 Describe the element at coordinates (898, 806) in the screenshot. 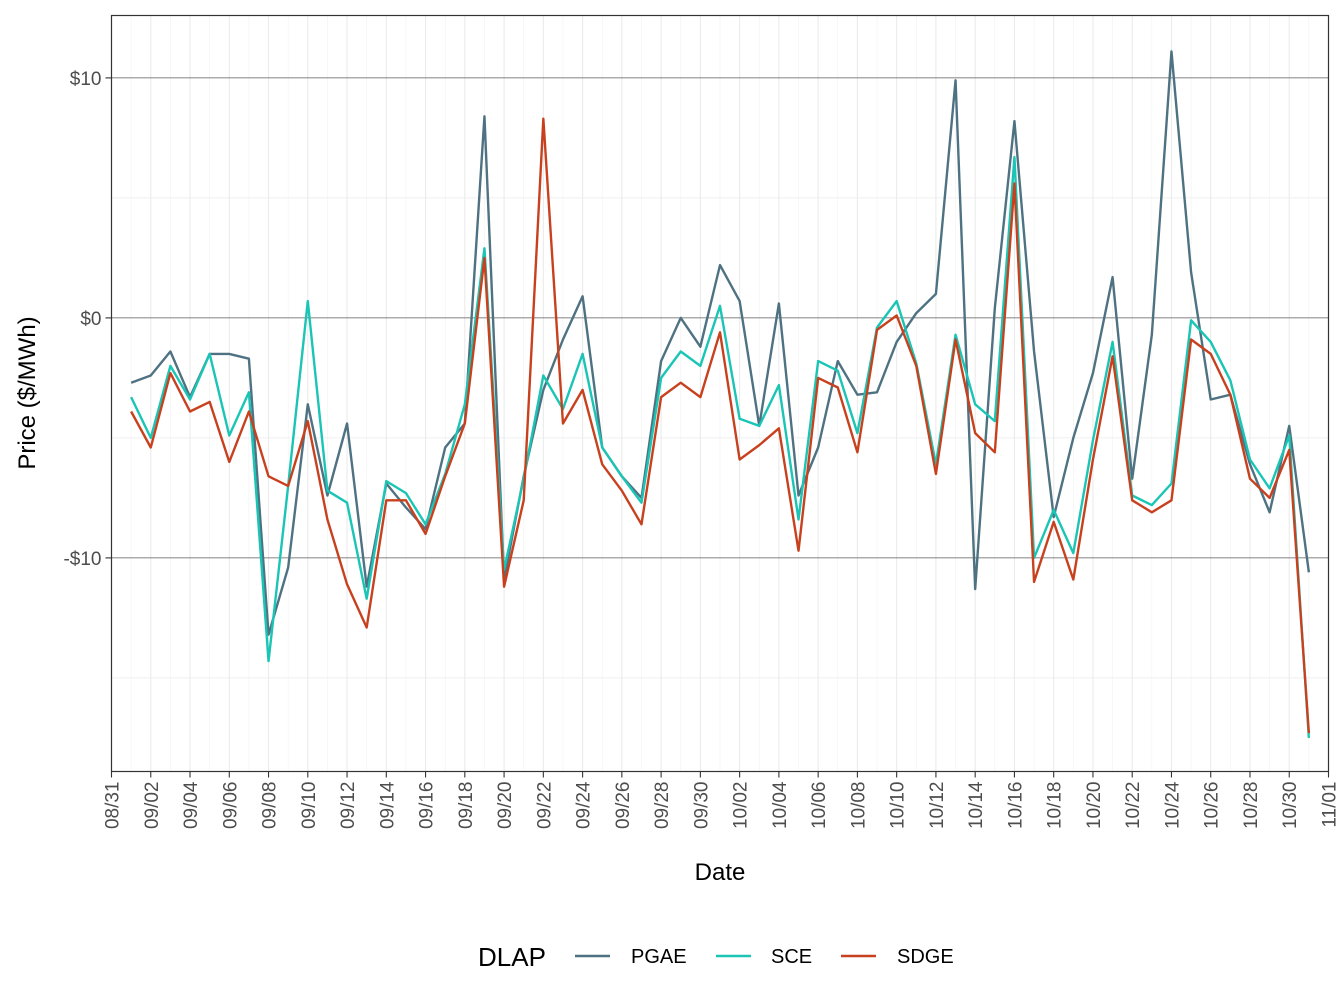

I see `x-tick-label: 10/10` at that location.